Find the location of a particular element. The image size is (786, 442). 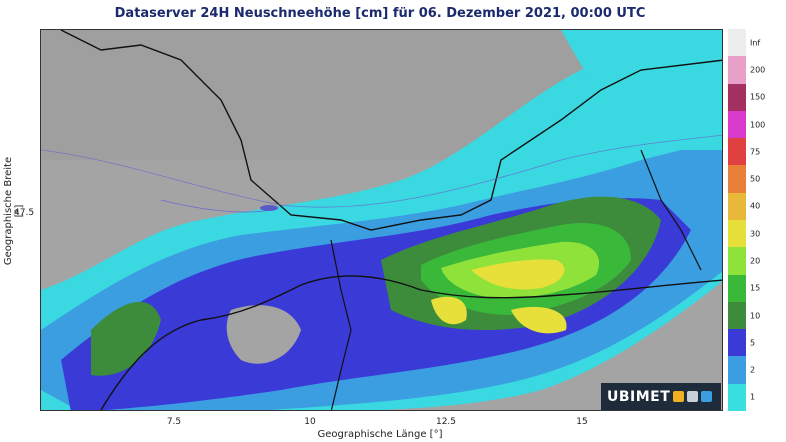

x-tick-label: 15 is located at coordinates (582, 422).